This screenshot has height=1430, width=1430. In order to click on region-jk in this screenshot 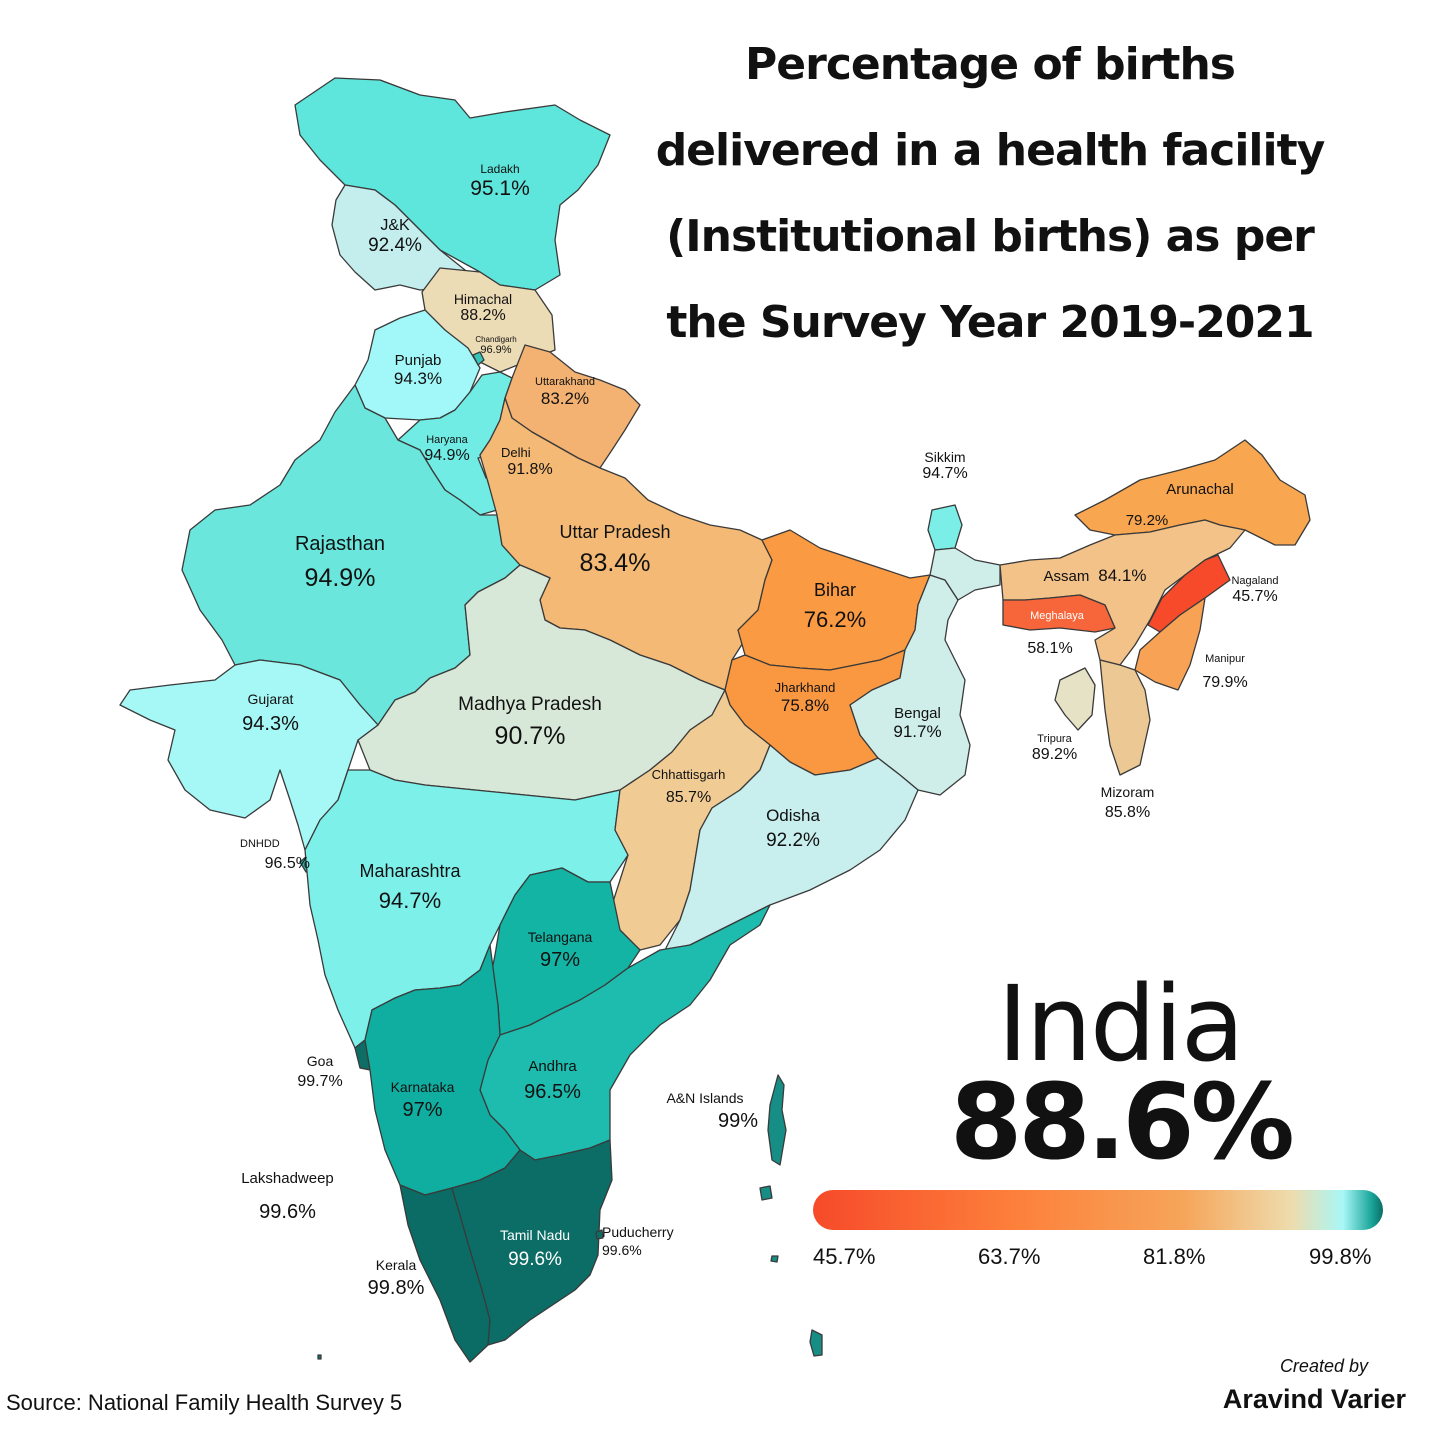, I will do `click(398, 237)`.